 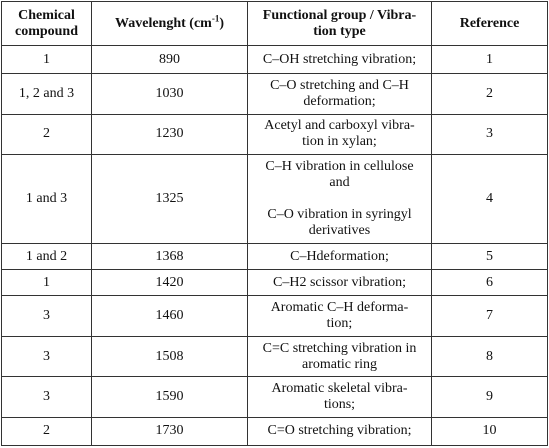 I want to click on header-wavelength: Wavelenght (cm-1), so click(x=169, y=23).